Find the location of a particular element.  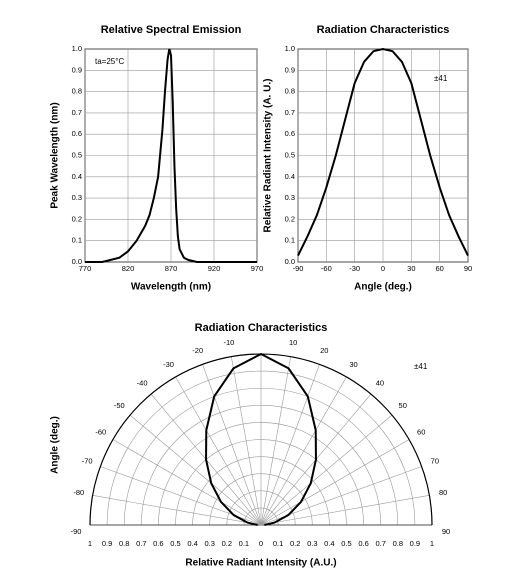

theta-tick-label: -50 is located at coordinates (119, 405).